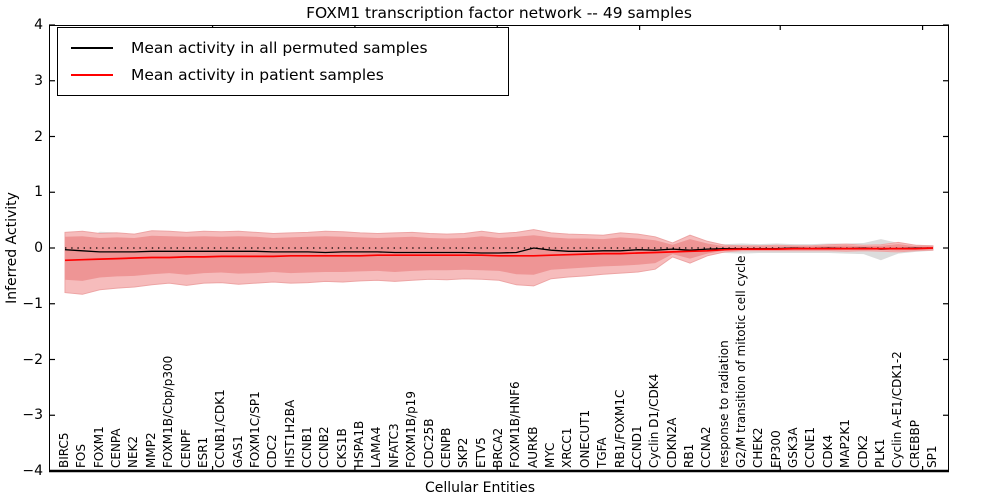  What do you see at coordinates (272, 451) in the screenshot?
I see `entity-label: CDC2` at bounding box center [272, 451].